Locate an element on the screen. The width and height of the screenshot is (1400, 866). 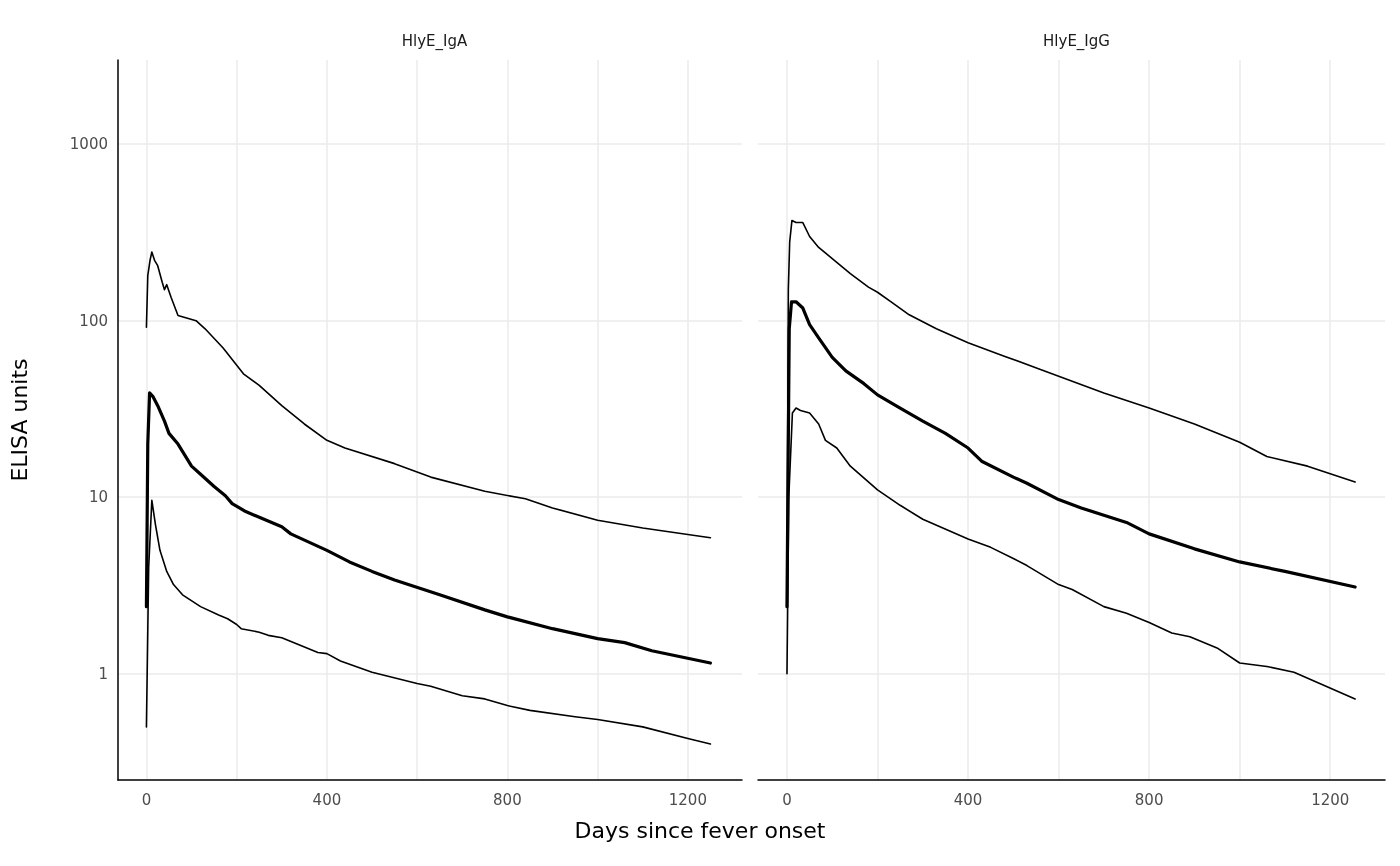
x-axis-title: Days since fever onset is located at coordinates (700, 830).